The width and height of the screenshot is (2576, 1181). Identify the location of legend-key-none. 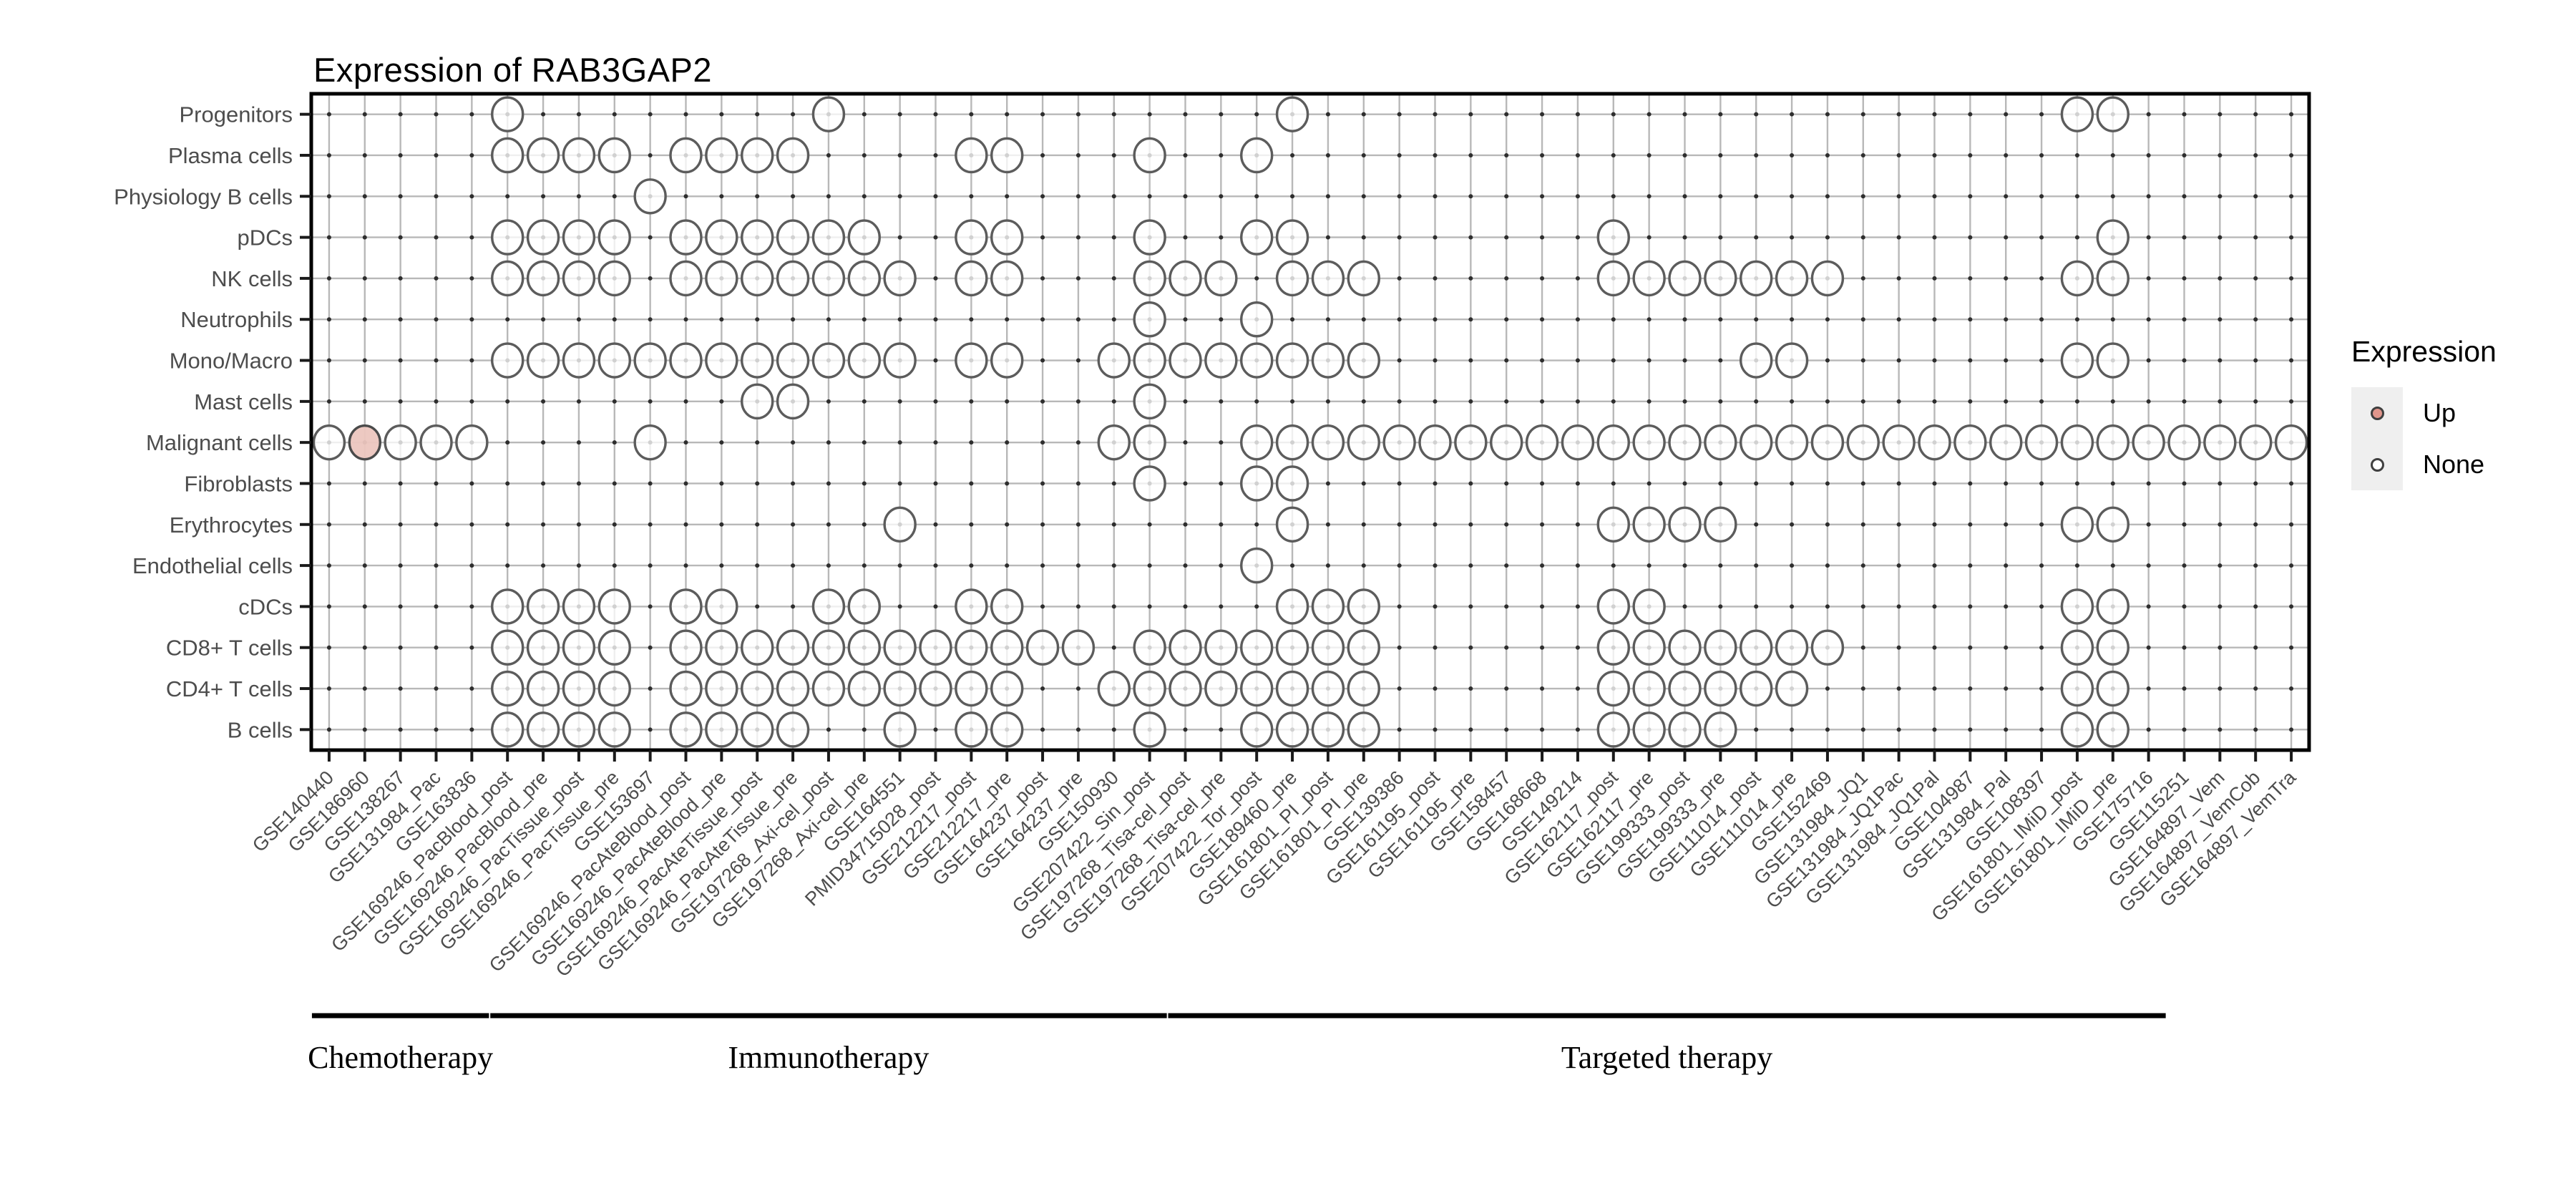
(2377, 464).